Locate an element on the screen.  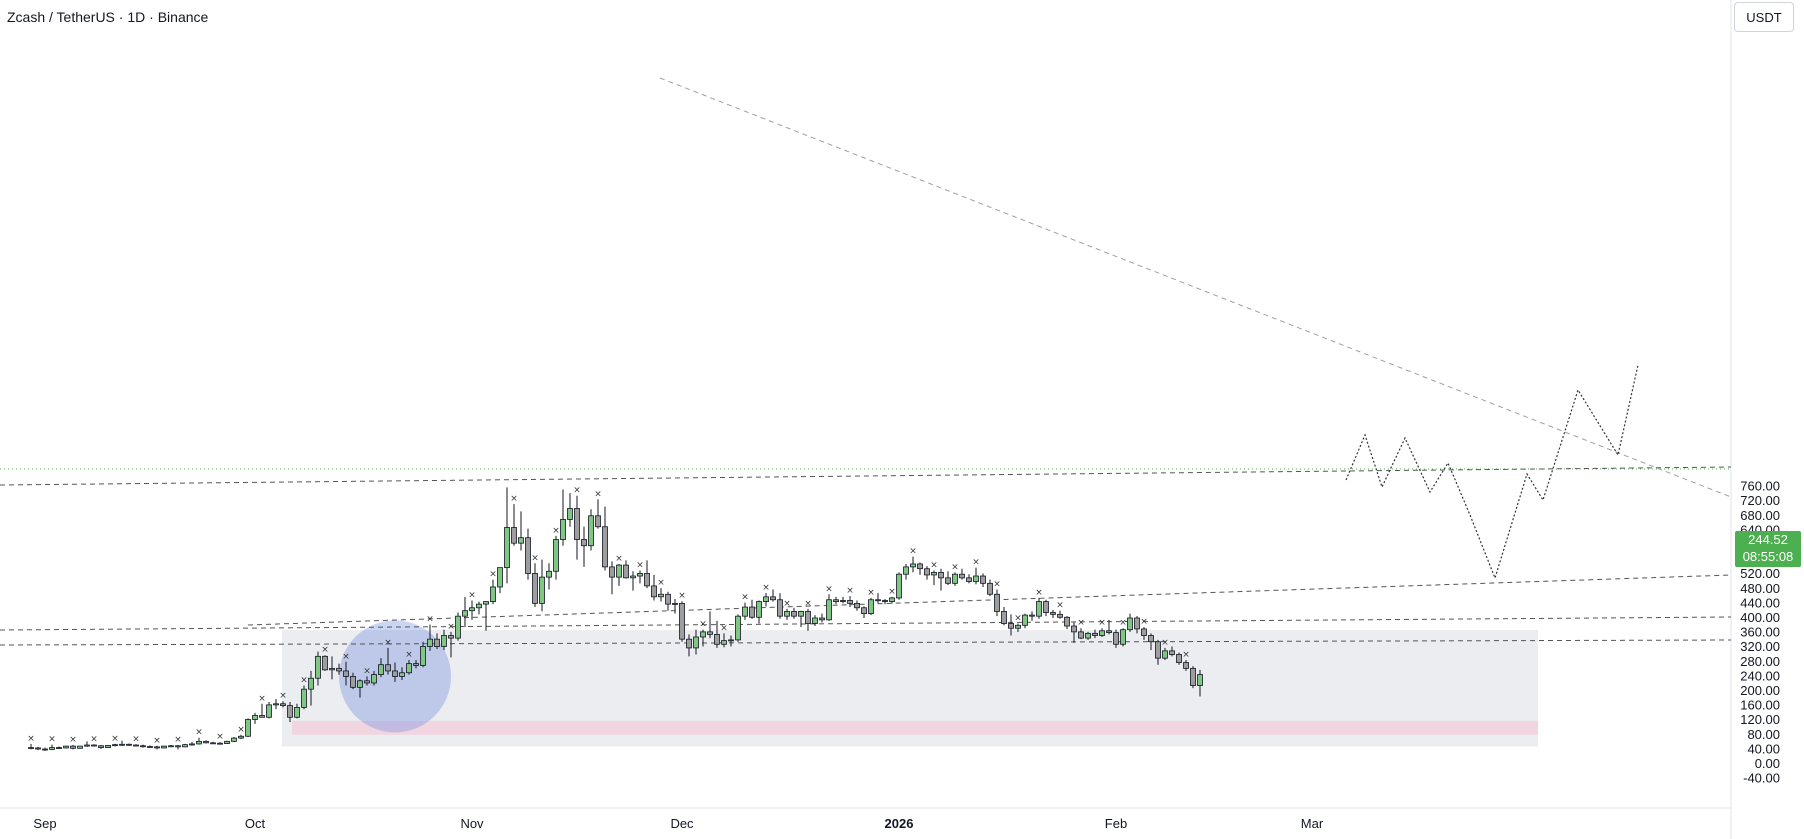
price-tick-label: 520.00 is located at coordinates (1760, 573).